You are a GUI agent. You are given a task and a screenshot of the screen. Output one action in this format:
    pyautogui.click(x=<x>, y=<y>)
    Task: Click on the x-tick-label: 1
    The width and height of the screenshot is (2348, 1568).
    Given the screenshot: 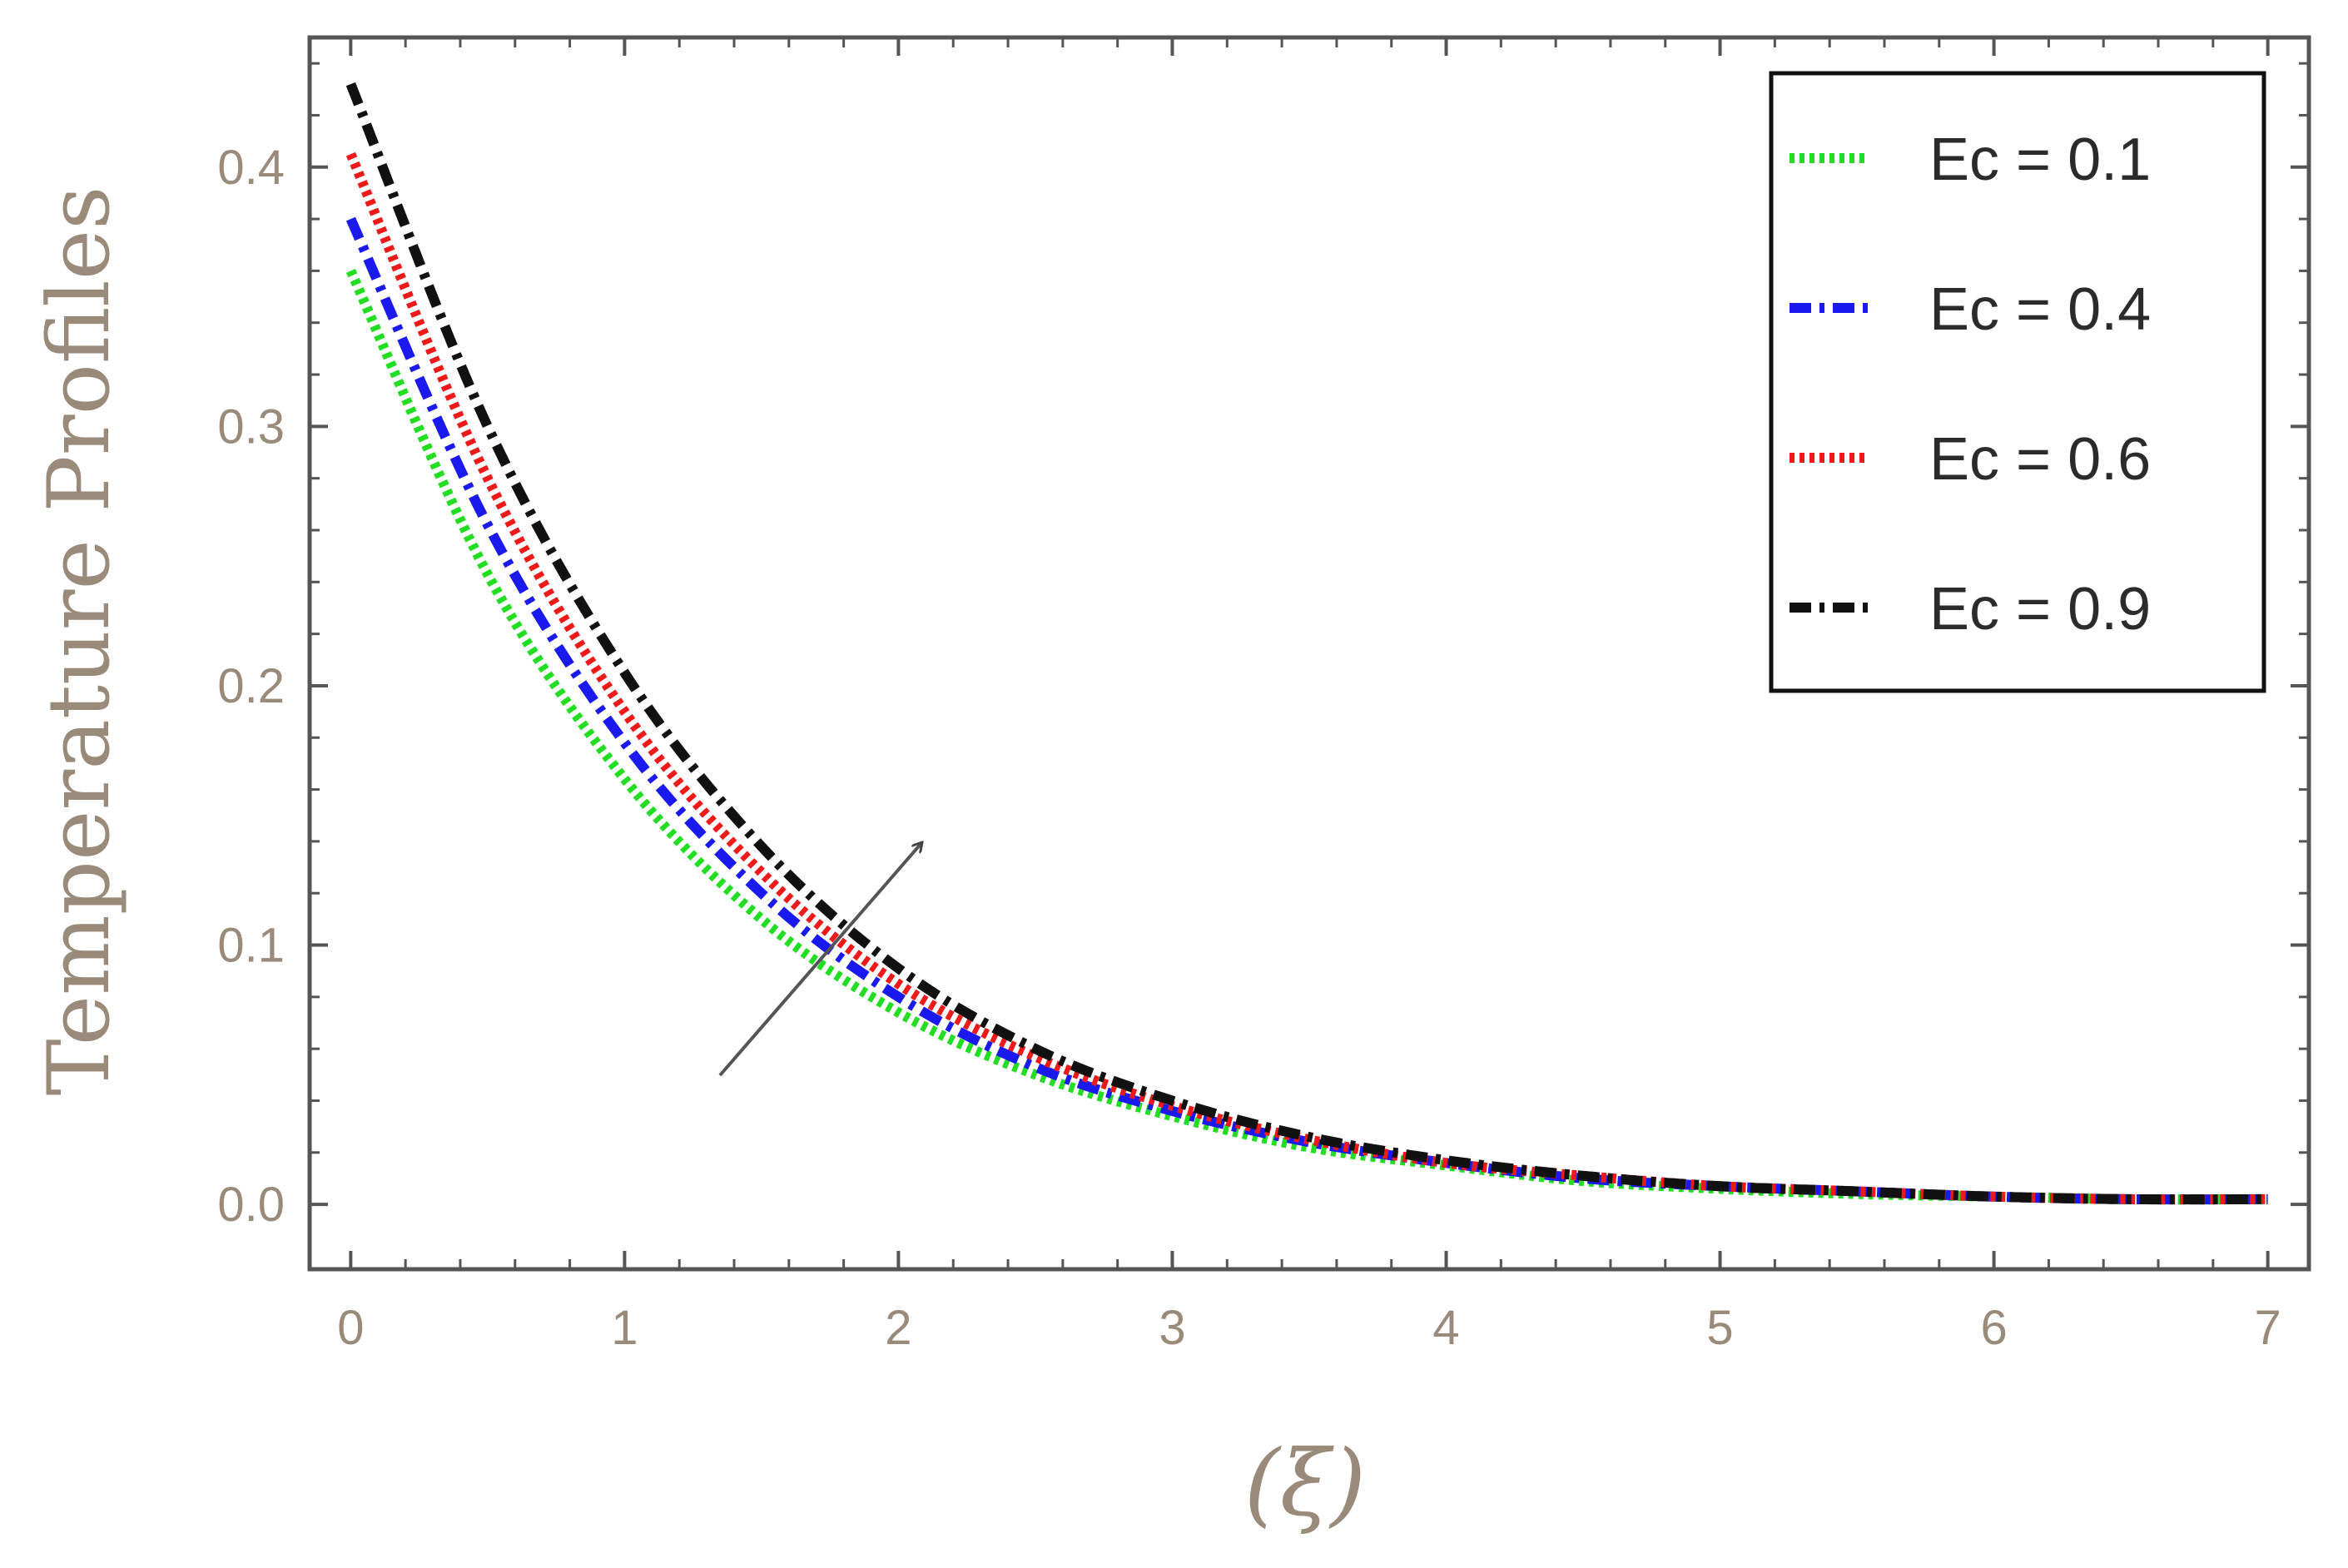 What is the action you would take?
    pyautogui.click(x=625, y=1328)
    